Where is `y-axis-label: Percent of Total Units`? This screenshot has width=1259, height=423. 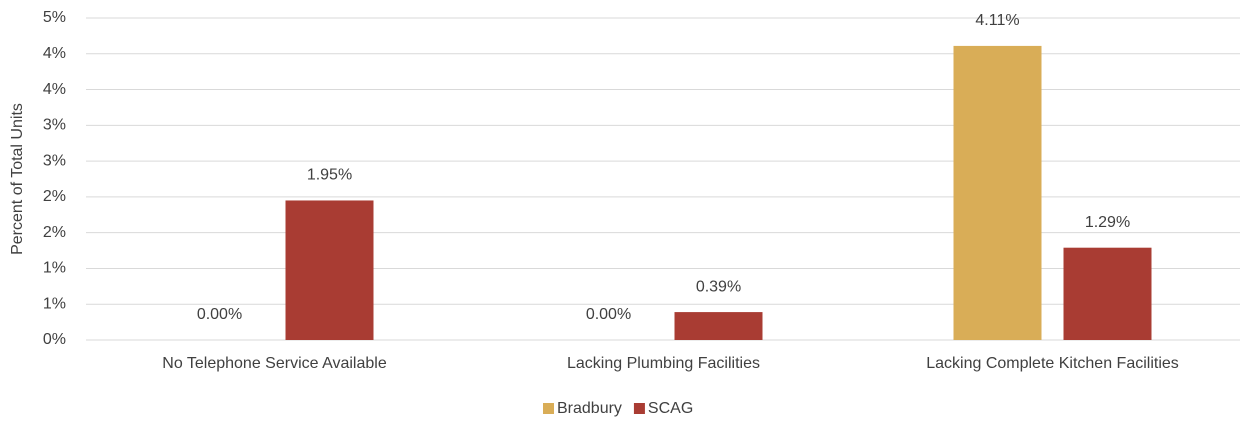 y-axis-label: Percent of Total Units is located at coordinates (17, 179).